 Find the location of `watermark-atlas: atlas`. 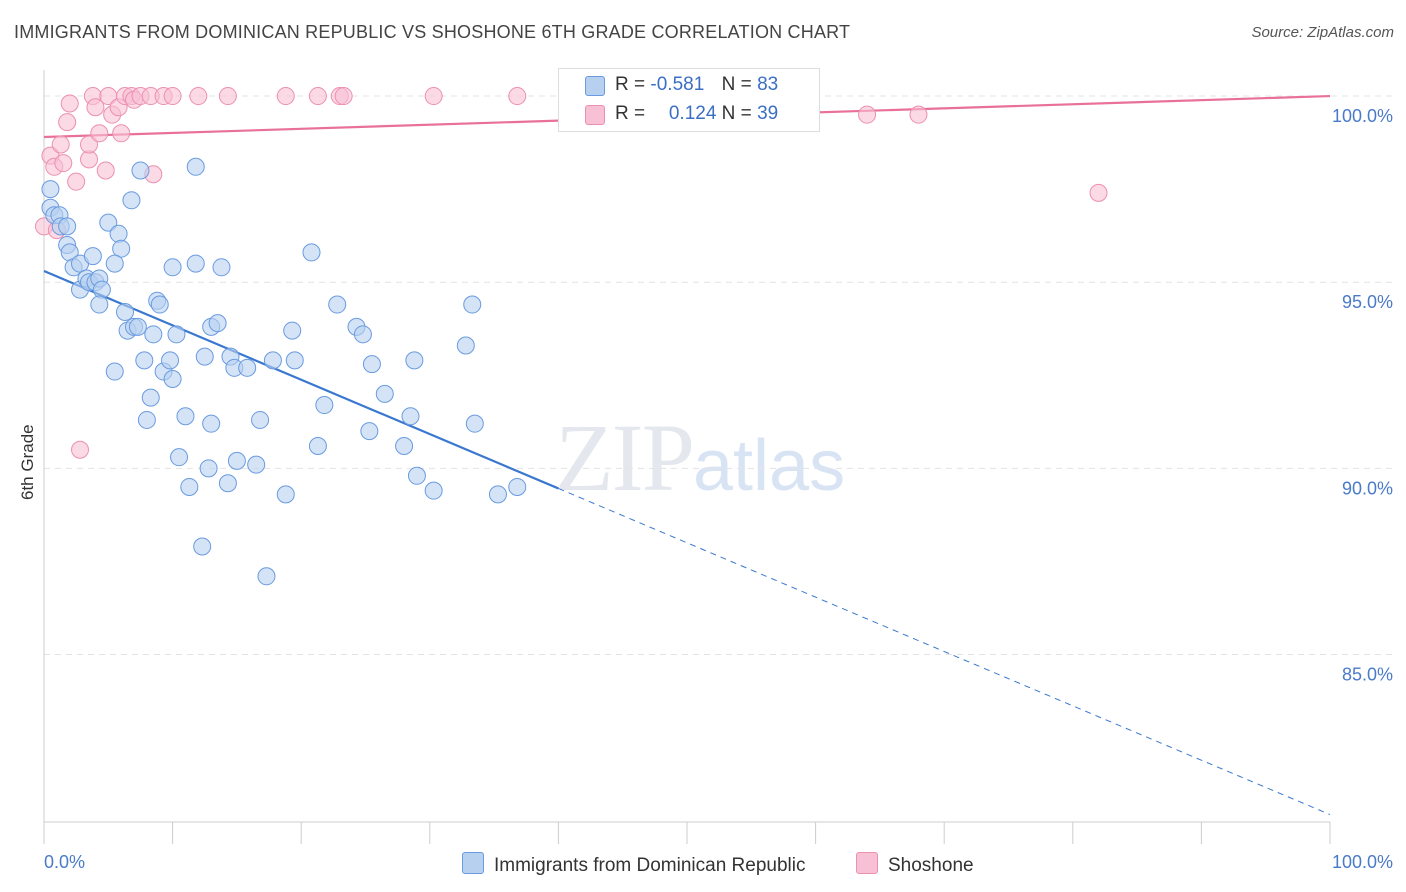

watermark-atlas: atlas is located at coordinates (769, 466).